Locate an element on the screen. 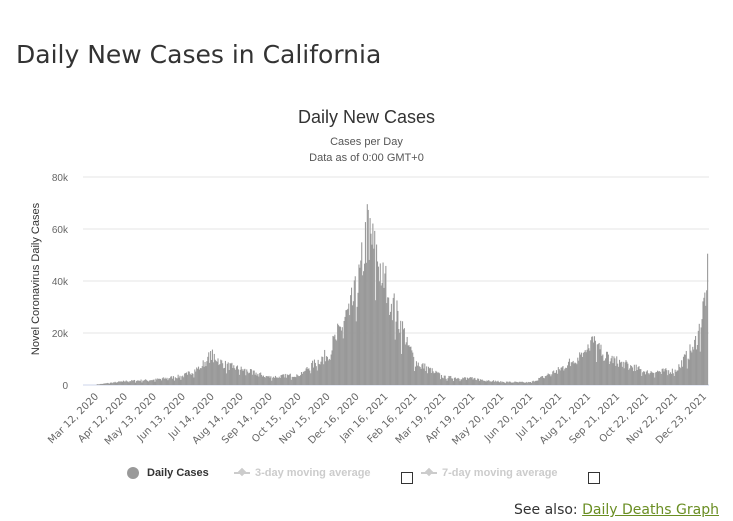 This screenshot has width=733, height=521. checkbox-7-day-average is located at coordinates (594, 478).